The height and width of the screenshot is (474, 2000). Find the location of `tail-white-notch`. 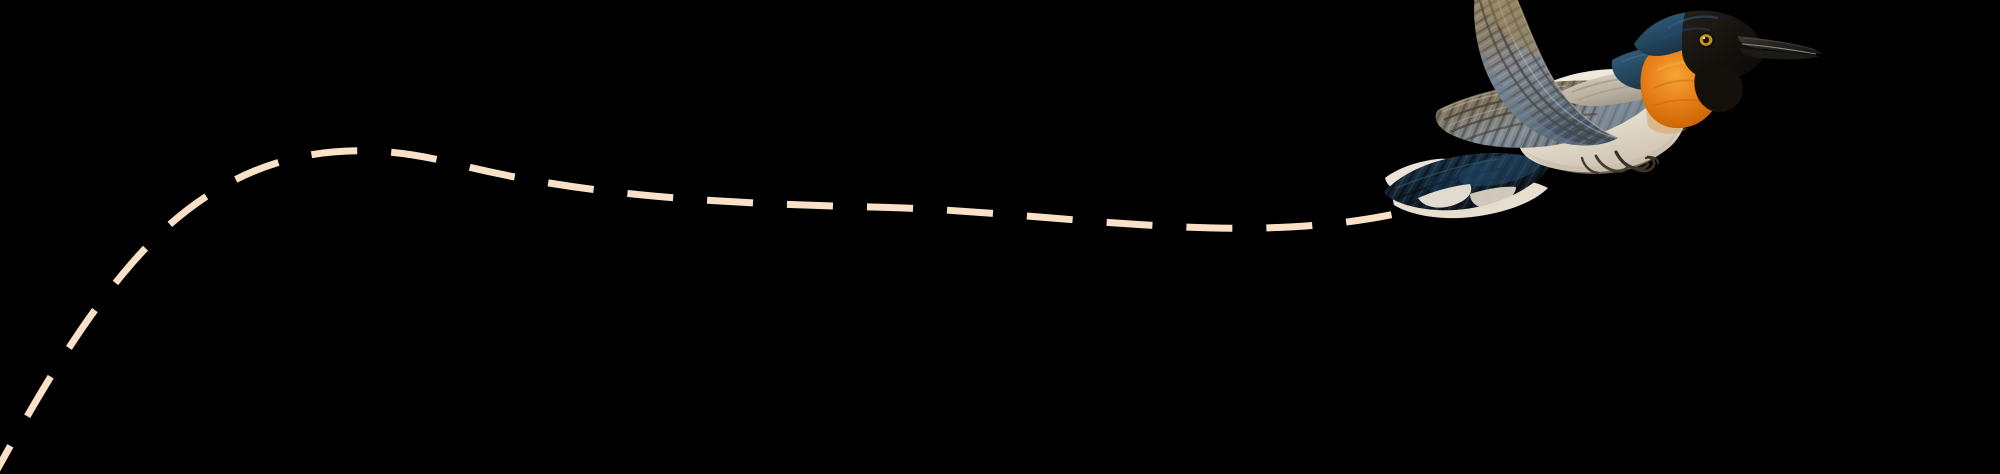

tail-white-notch is located at coordinates (1445, 196).